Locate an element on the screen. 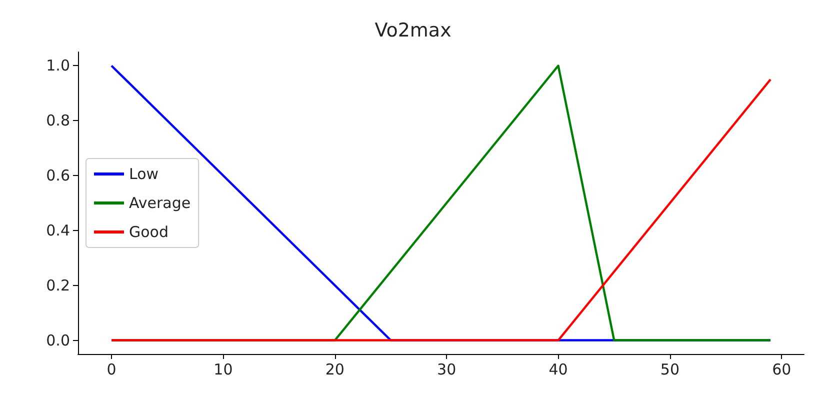 The width and height of the screenshot is (826, 406). x-tick-label: 50 is located at coordinates (670, 369).